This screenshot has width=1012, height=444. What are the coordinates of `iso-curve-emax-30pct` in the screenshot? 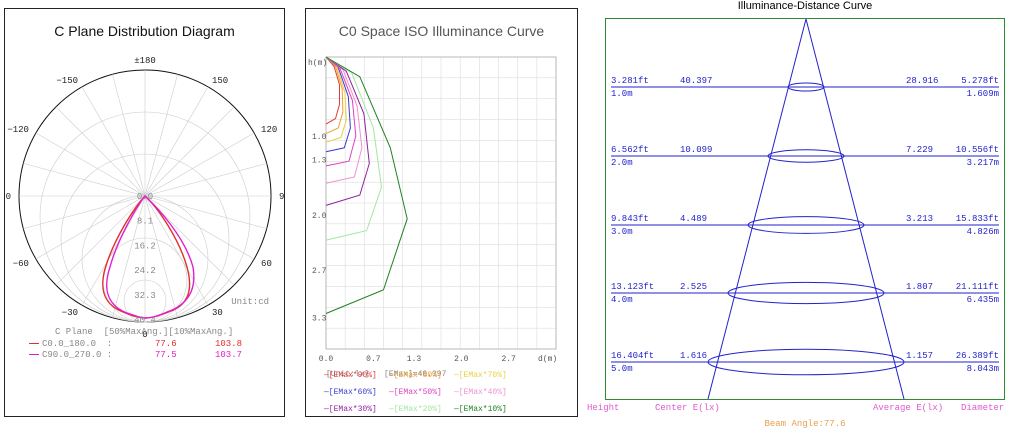 It's located at (347, 131).